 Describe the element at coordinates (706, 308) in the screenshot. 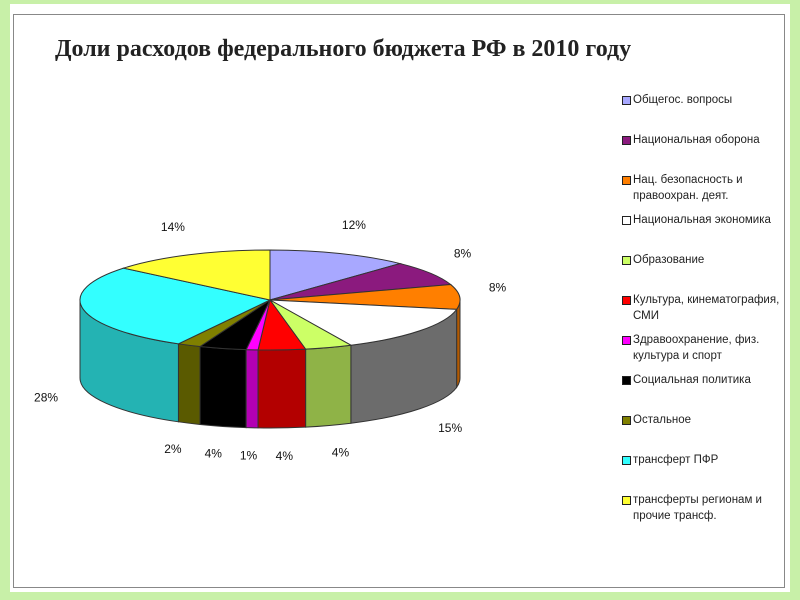

I see `legend-label: Культура, кинематография, СМИ` at that location.